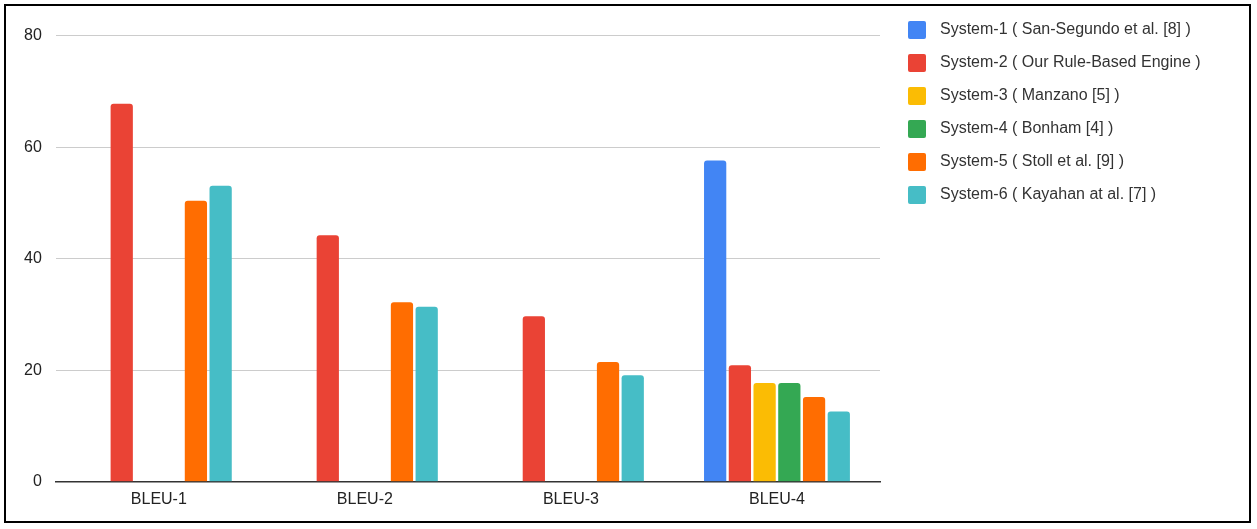  I want to click on legend-label: System-1 ( San-Segundo et al. [8] ), so click(1066, 28).